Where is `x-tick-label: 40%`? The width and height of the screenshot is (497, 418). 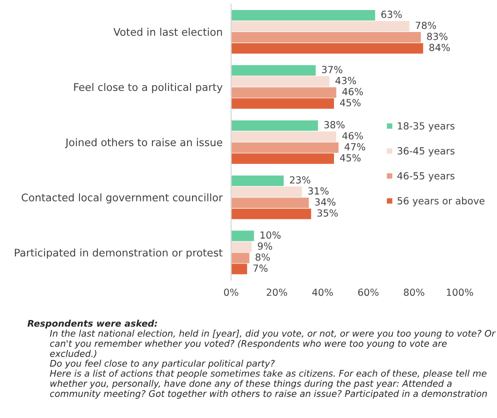 x-tick-label: 40% is located at coordinates (322, 292).